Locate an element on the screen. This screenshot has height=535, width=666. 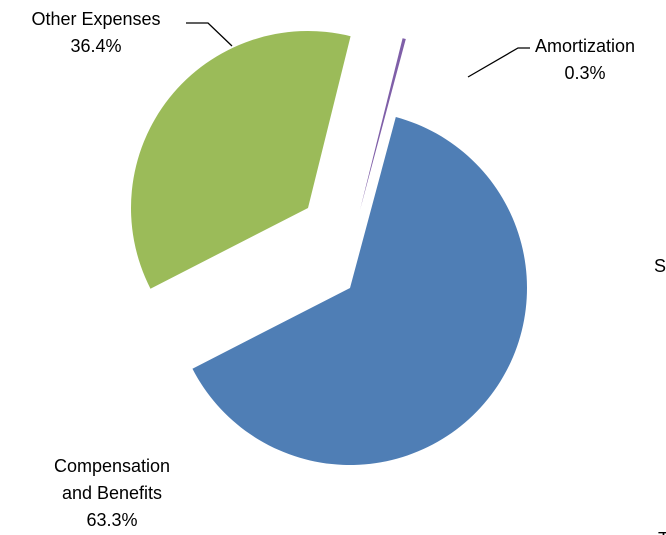
category-label-compensation-and-benefits: Compensation is located at coordinates (112, 466).